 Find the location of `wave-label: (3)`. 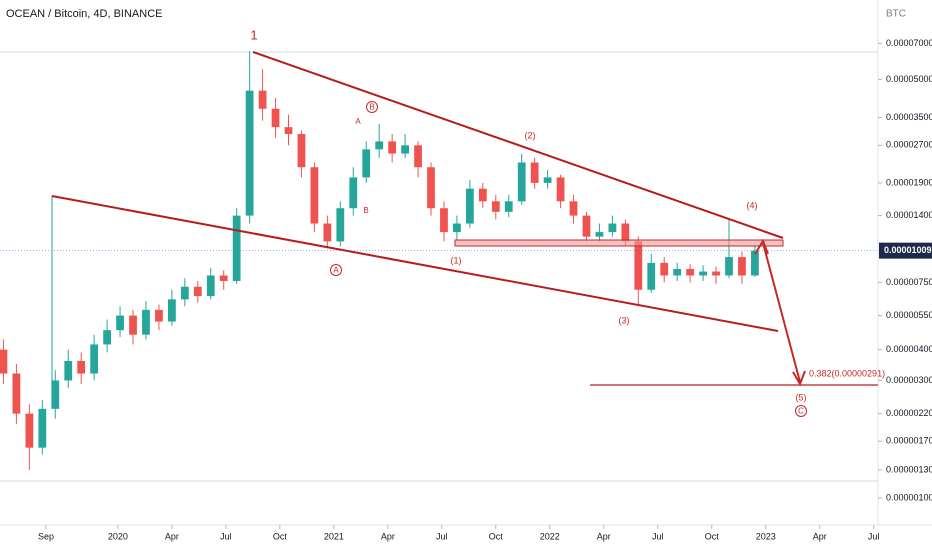

wave-label: (3) is located at coordinates (624, 320).